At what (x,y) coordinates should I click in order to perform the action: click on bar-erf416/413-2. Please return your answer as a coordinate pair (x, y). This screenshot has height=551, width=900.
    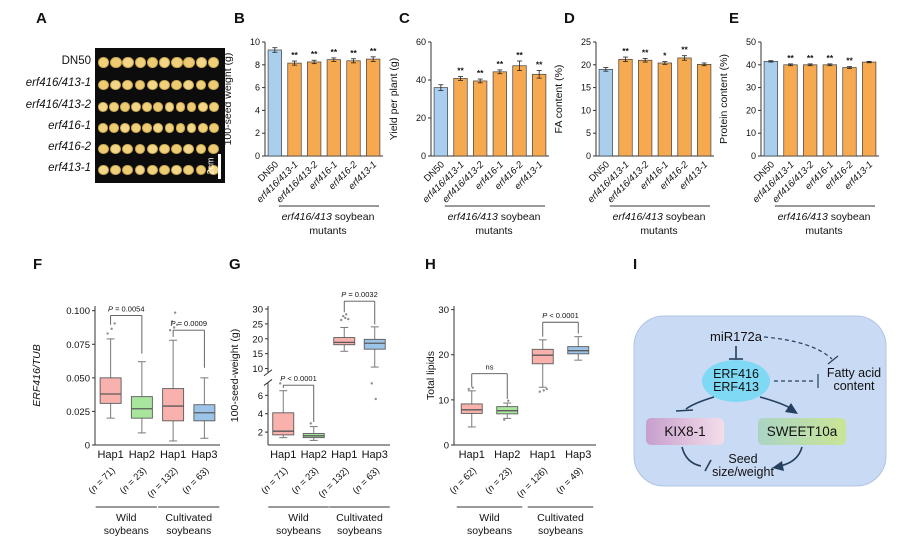
    Looking at the image, I should click on (314, 109).